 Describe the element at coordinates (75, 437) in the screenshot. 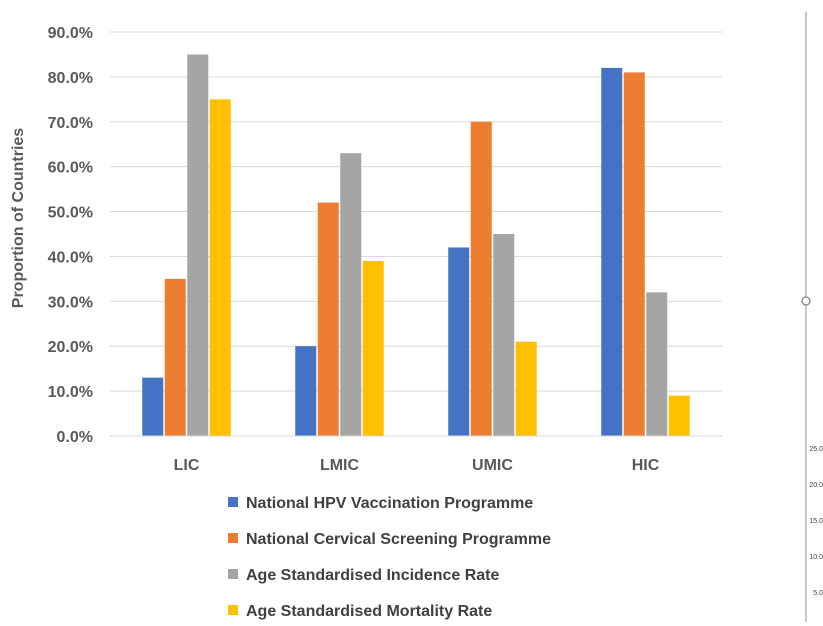

I see `y-tick-label: 0.0%` at that location.